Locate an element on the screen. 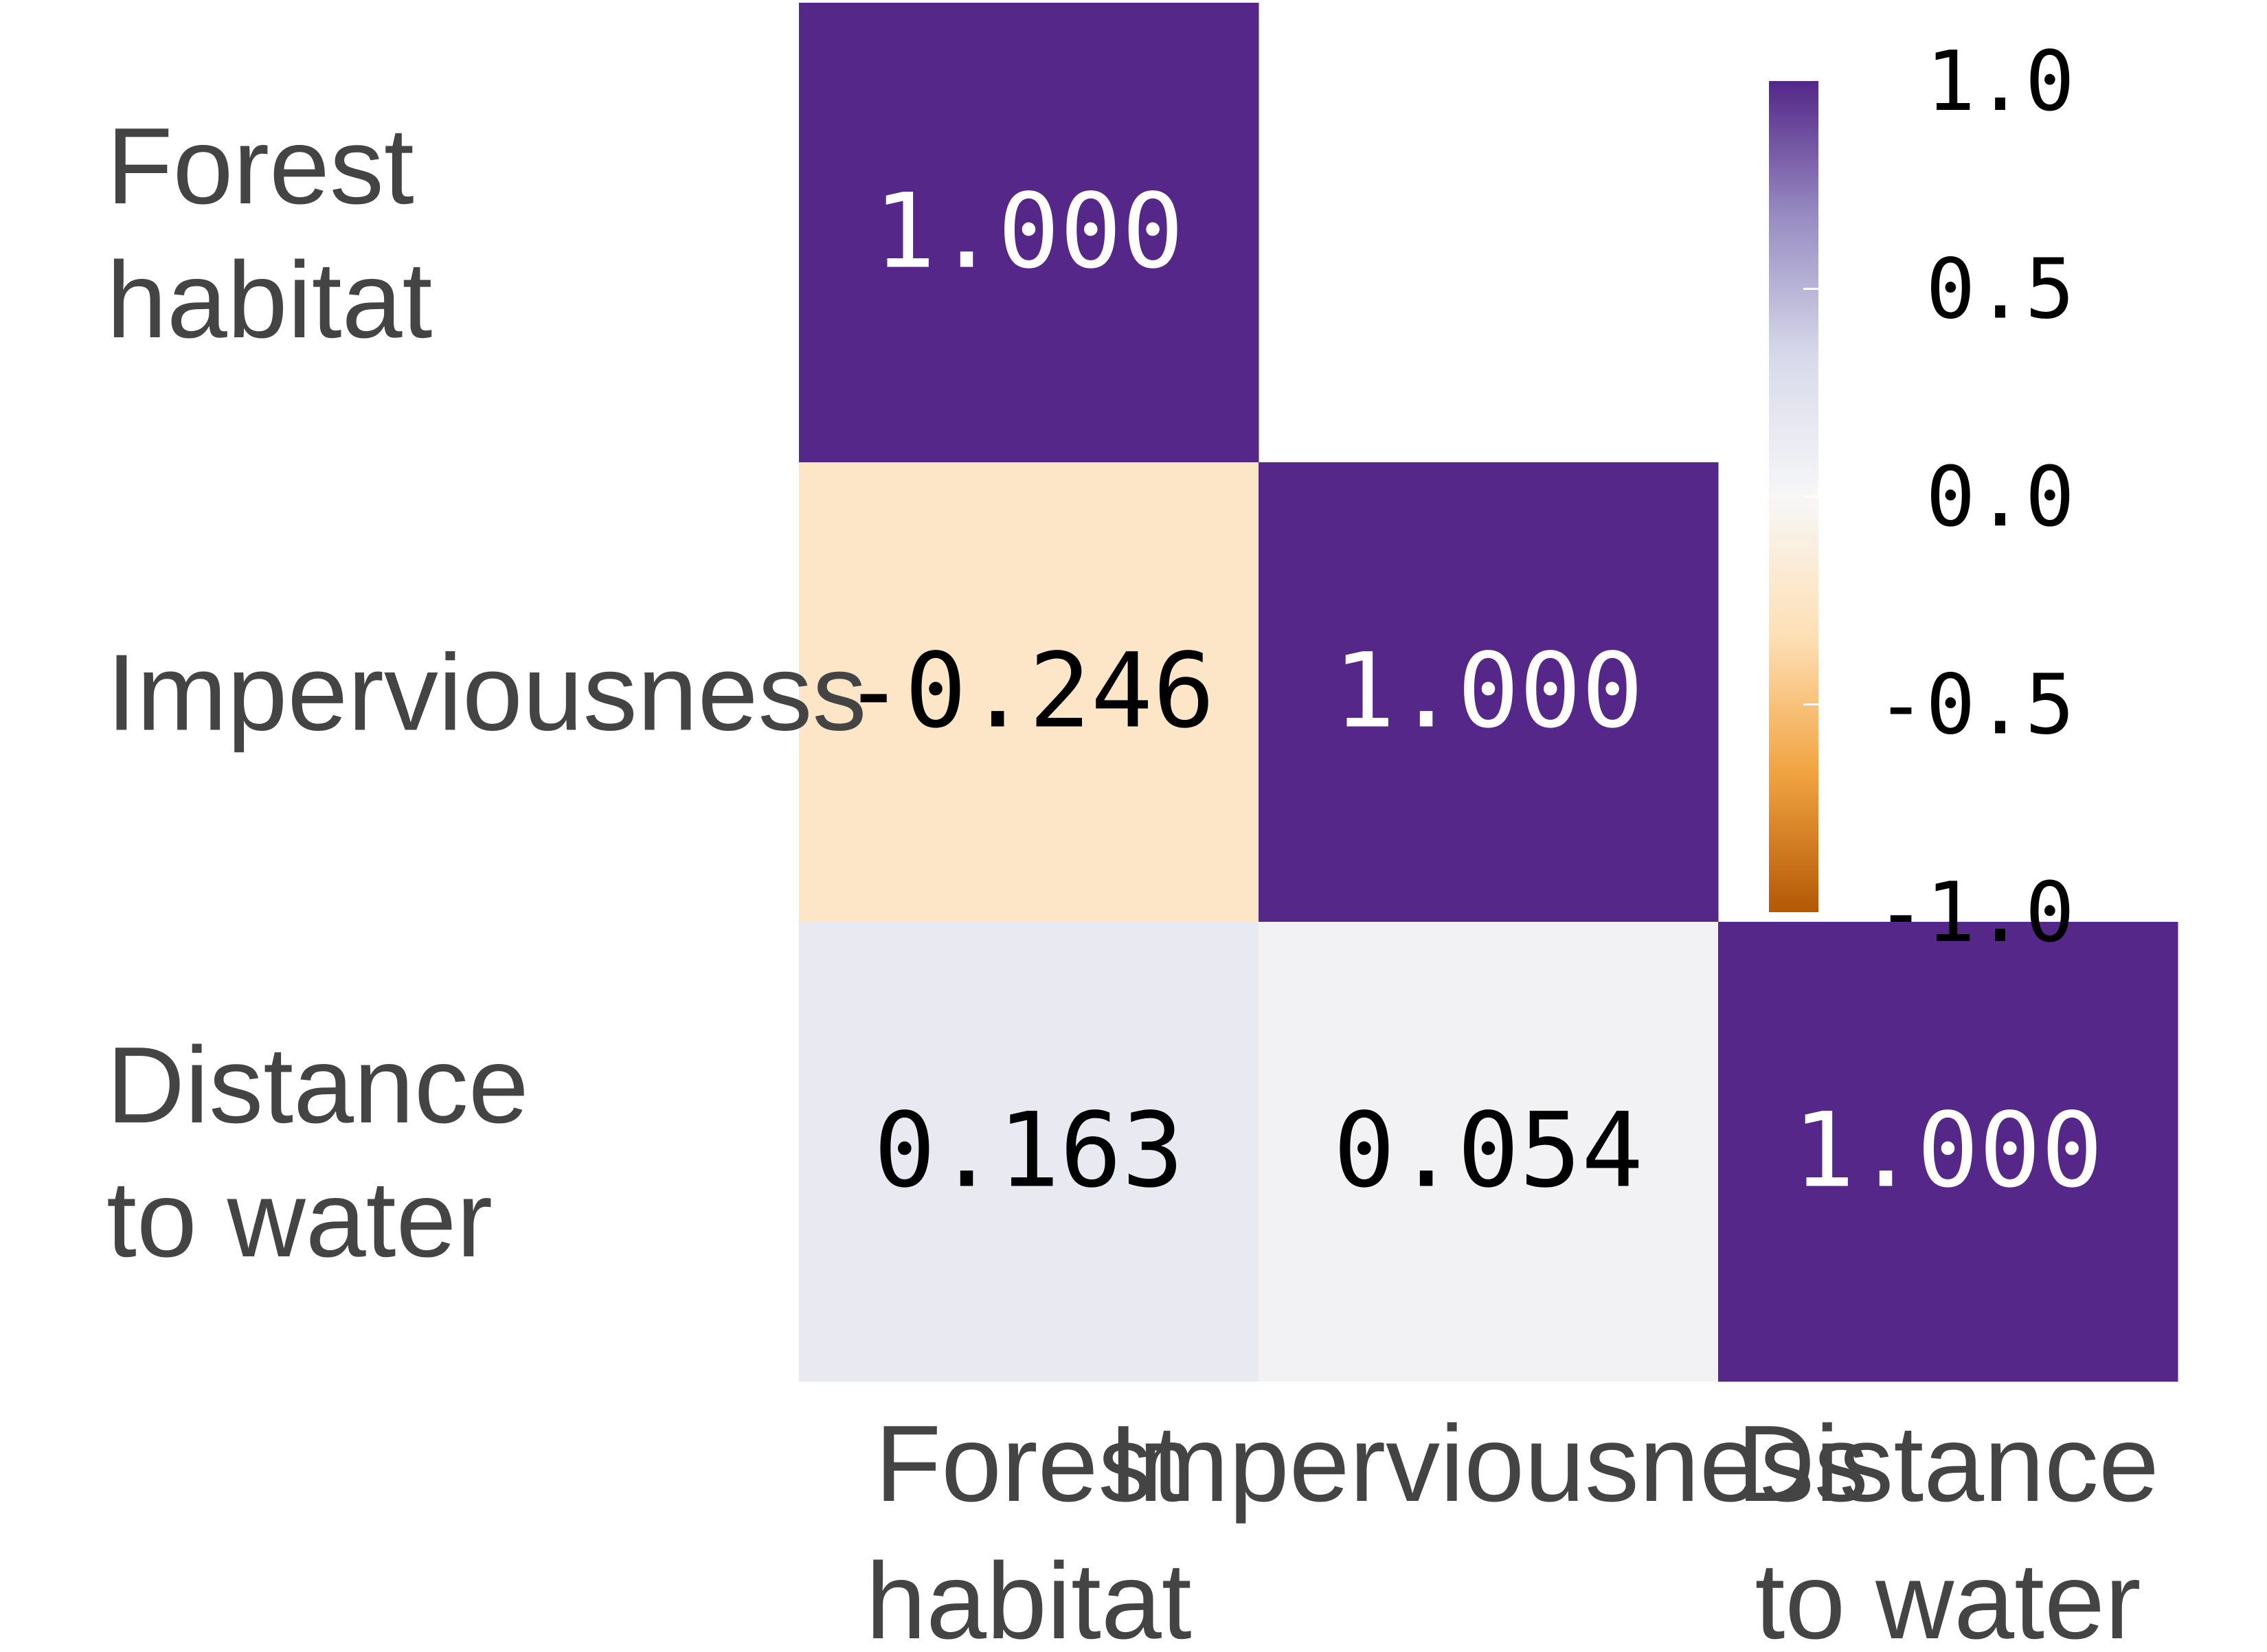  row-label-line: Imperviousness is located at coordinates (486, 693).